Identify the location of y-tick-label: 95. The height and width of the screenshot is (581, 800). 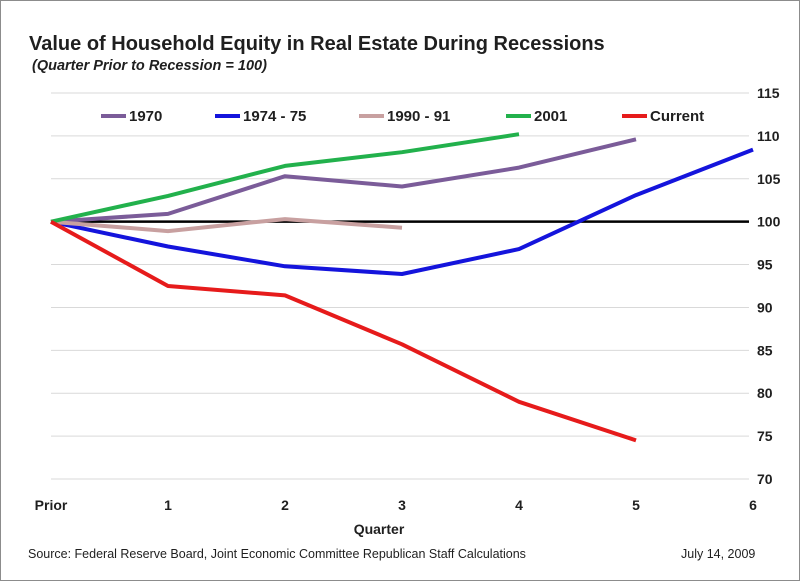
(765, 265).